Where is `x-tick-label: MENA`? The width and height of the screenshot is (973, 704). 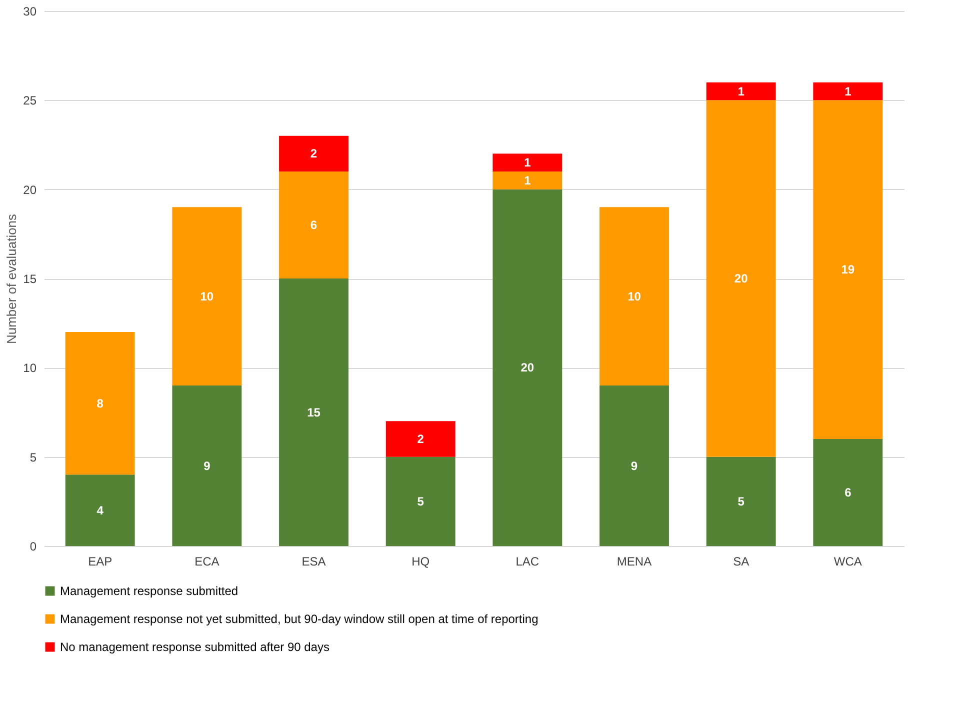 x-tick-label: MENA is located at coordinates (634, 561).